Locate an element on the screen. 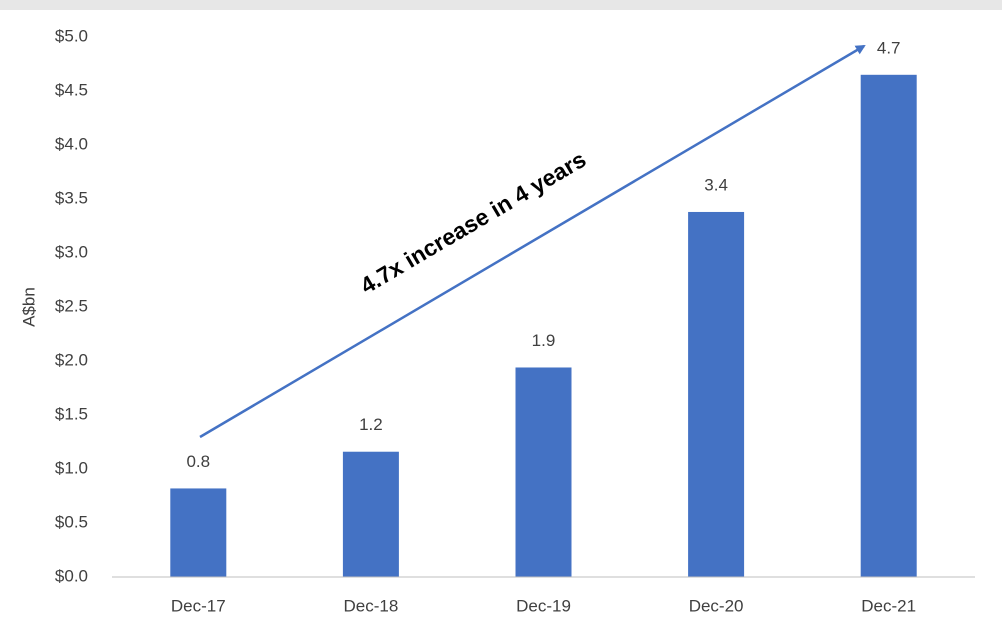  x-tick-label: Dec-19 is located at coordinates (543, 605).